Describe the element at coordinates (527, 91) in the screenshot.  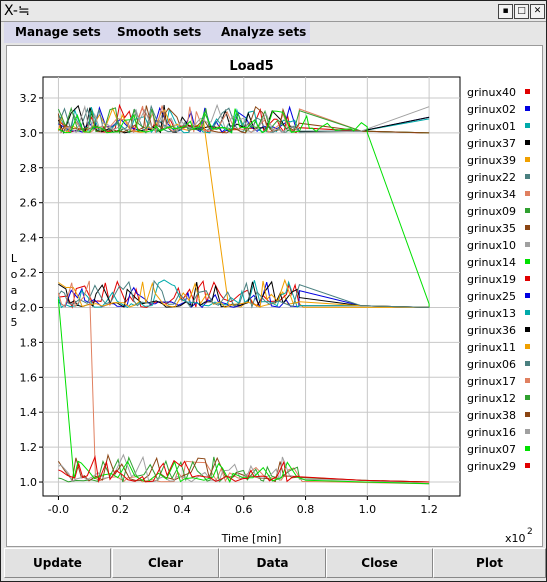
I see `legend-swatch-grinux40` at that location.